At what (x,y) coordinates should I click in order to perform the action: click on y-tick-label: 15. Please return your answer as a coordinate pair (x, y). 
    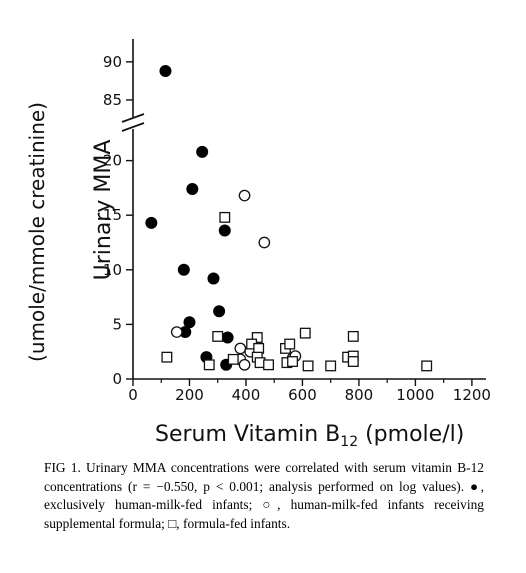
    Looking at the image, I should click on (112, 215).